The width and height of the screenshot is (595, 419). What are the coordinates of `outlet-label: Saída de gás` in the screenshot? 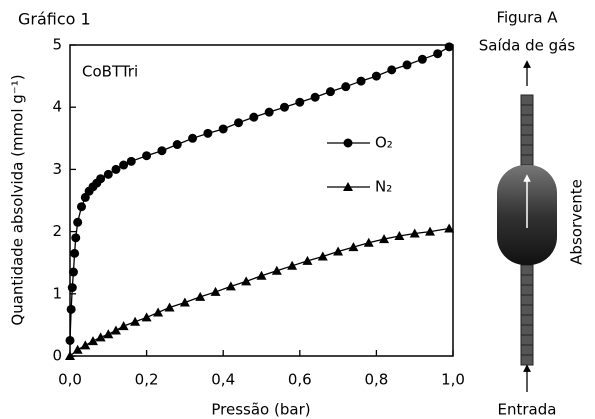 It's located at (527, 46).